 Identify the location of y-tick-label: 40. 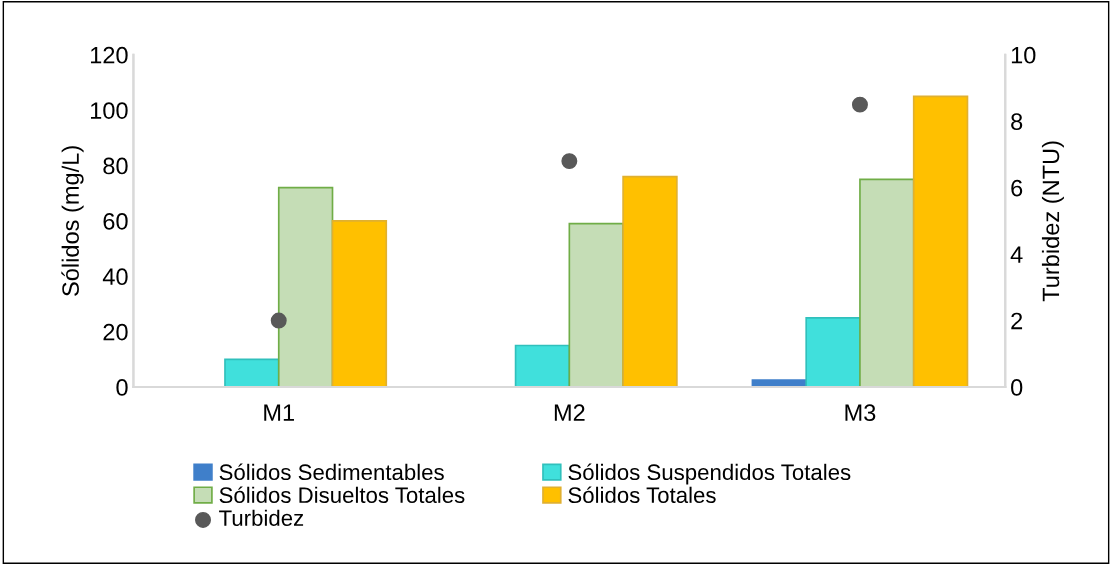
(115, 277).